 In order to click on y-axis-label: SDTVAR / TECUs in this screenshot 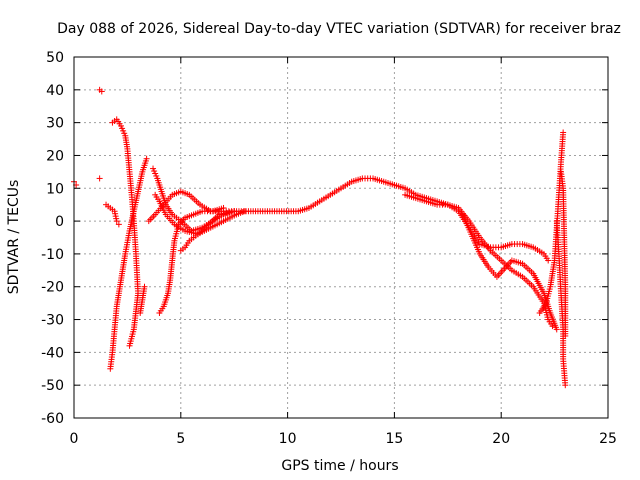, I will do `click(14, 237)`.